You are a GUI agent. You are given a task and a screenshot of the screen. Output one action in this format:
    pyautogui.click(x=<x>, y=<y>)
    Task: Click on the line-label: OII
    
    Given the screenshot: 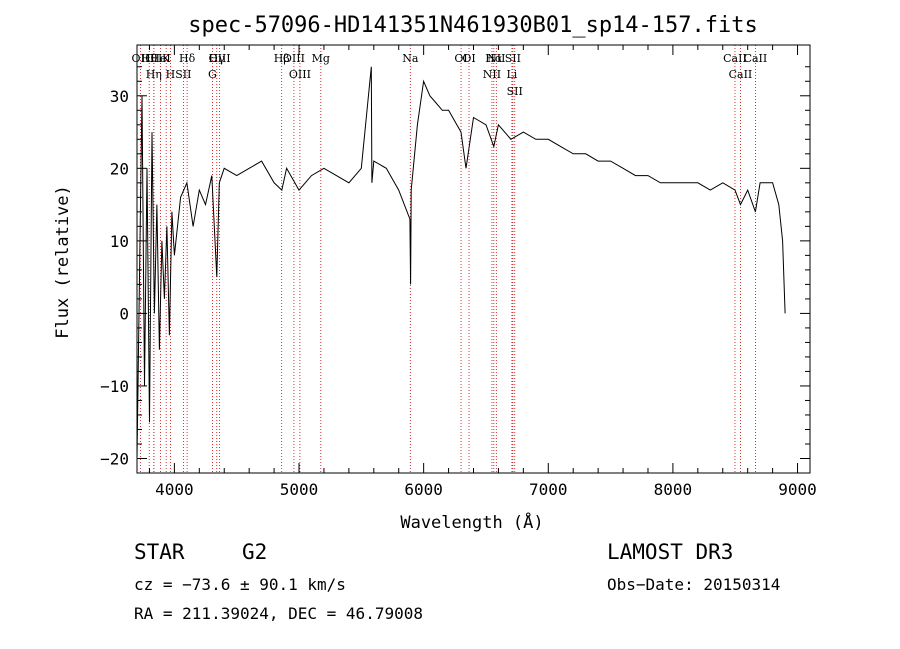 What is the action you would take?
    pyautogui.click(x=141, y=58)
    